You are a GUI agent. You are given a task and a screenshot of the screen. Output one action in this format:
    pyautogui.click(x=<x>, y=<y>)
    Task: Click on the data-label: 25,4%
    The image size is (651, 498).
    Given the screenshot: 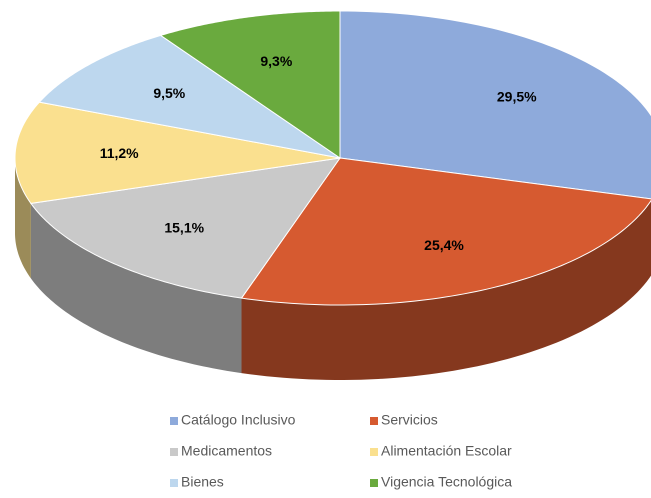 What is the action you would take?
    pyautogui.click(x=444, y=245)
    